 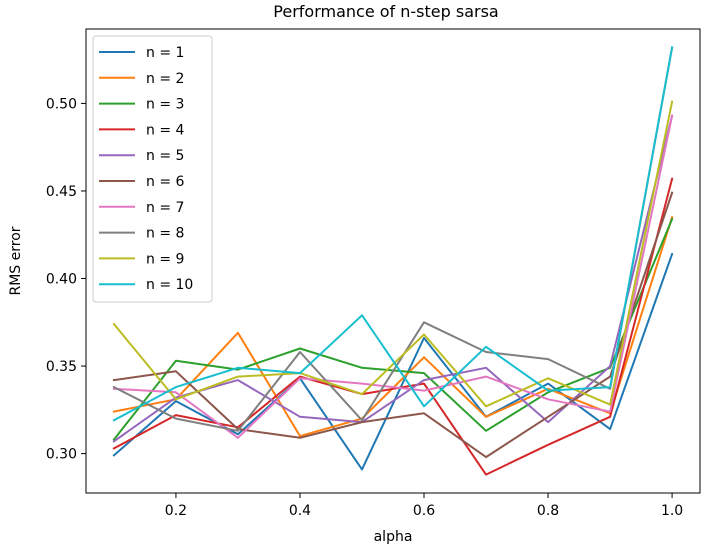 What do you see at coordinates (176, 511) in the screenshot?
I see `x-tick-label: 0.2` at bounding box center [176, 511].